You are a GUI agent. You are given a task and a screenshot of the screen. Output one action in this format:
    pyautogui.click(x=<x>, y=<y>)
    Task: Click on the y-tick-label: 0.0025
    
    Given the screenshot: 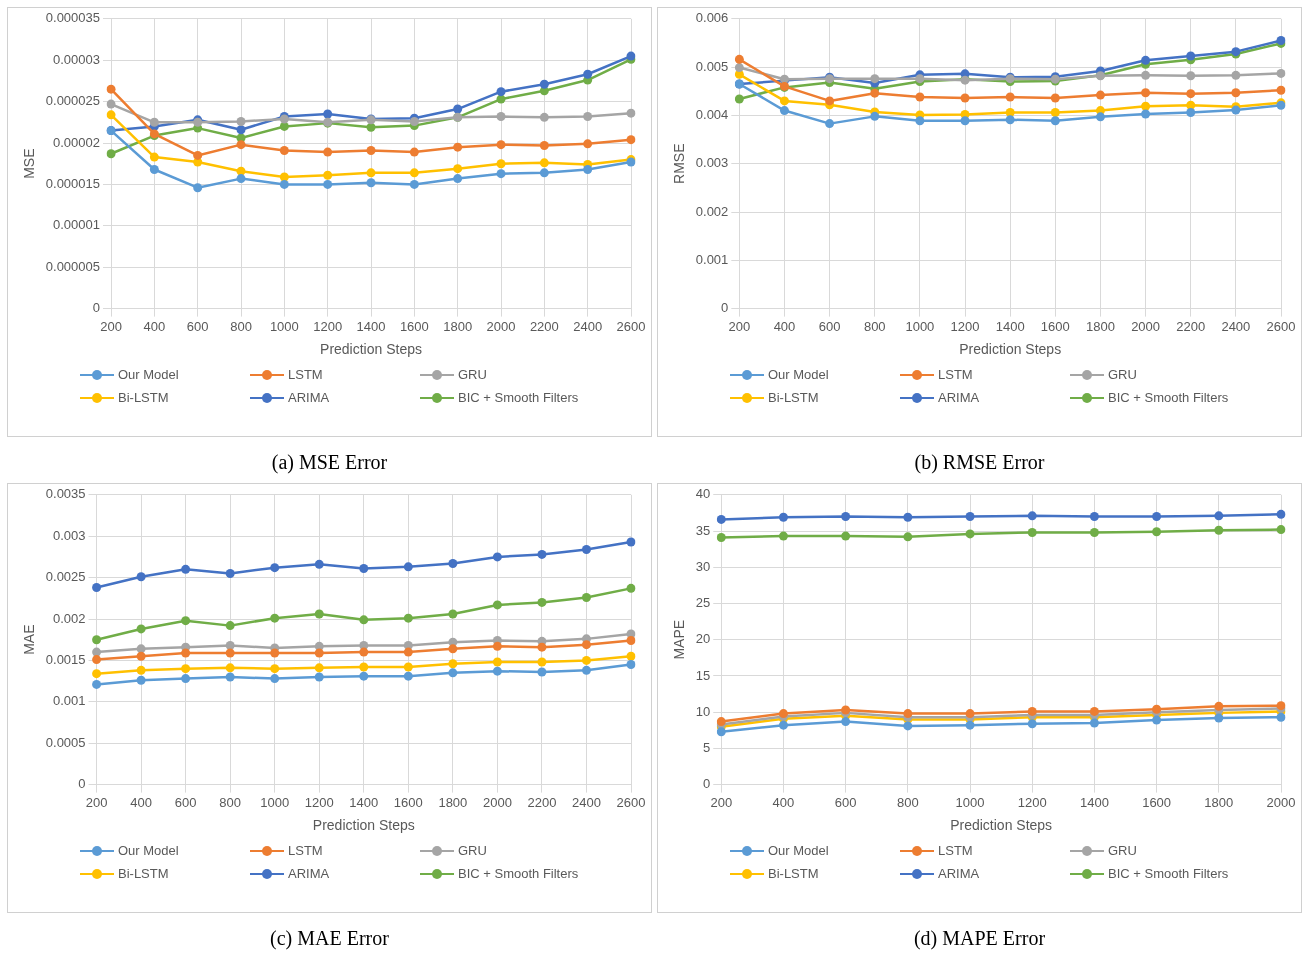 What is the action you would take?
    pyautogui.click(x=65, y=577)
    